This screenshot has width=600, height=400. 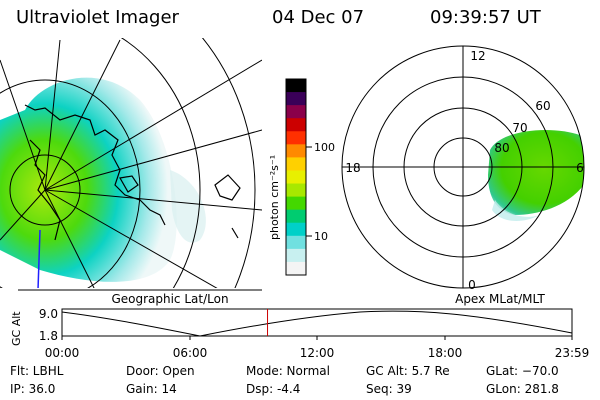 I want to click on ytick-1-8: 1.8, so click(x=48, y=336).